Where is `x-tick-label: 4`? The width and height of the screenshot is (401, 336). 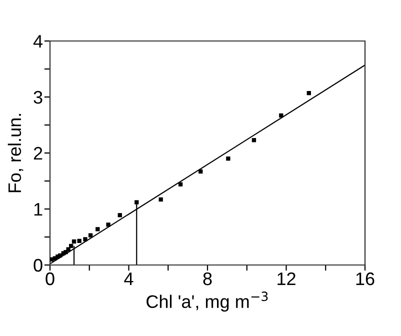
x-tick-label: 4 is located at coordinates (129, 279).